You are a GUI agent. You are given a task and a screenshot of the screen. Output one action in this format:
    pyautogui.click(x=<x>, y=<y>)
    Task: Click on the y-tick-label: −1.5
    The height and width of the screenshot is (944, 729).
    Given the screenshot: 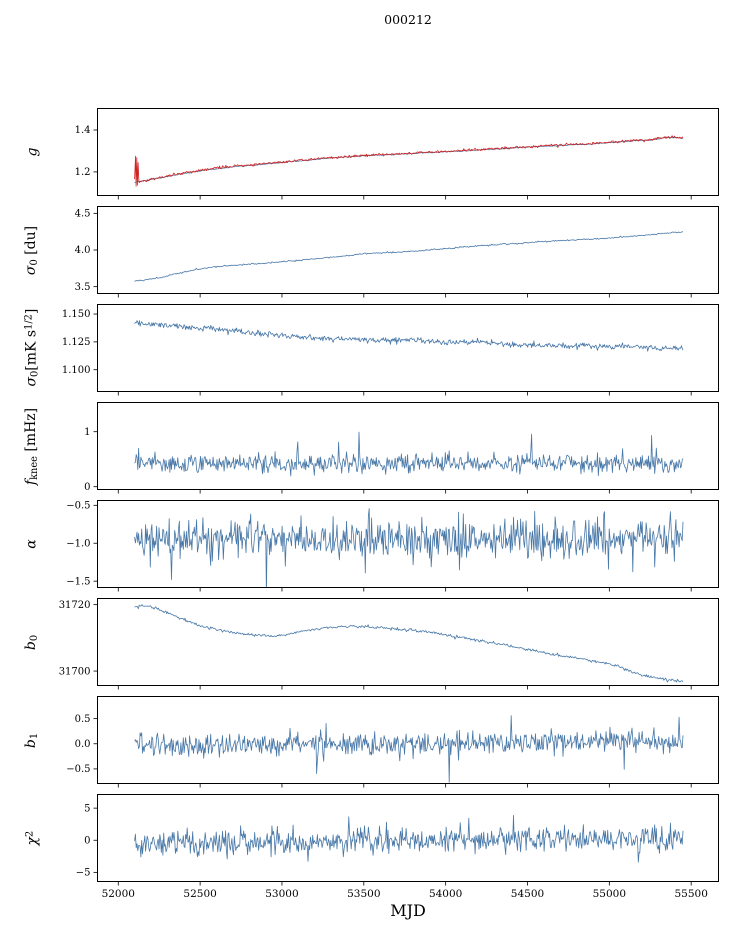 What is the action you would take?
    pyautogui.click(x=78, y=581)
    